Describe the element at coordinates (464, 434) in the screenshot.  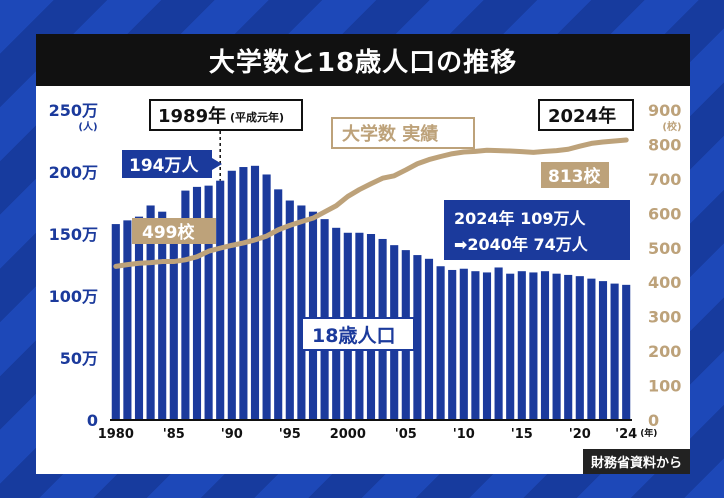
I see `x-tick-label: '10` at that location.